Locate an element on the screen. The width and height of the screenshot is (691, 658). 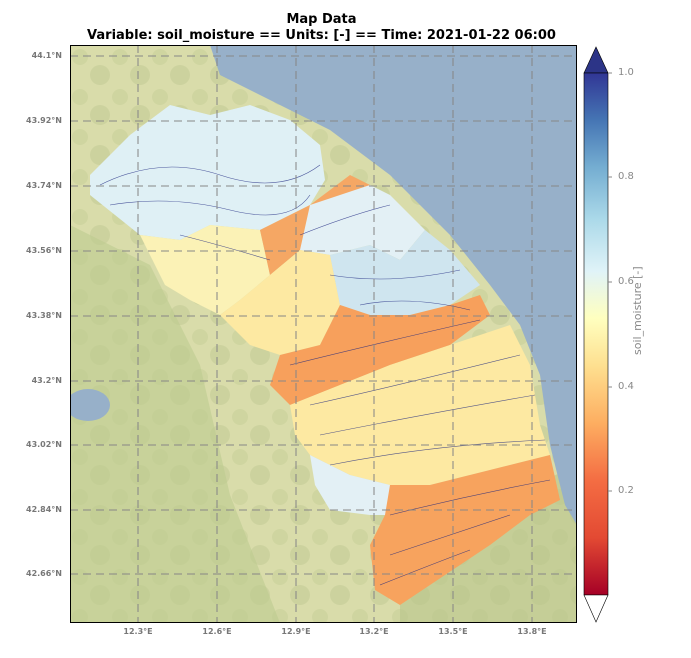
lon-tick: 12.6°E is located at coordinates (217, 631).